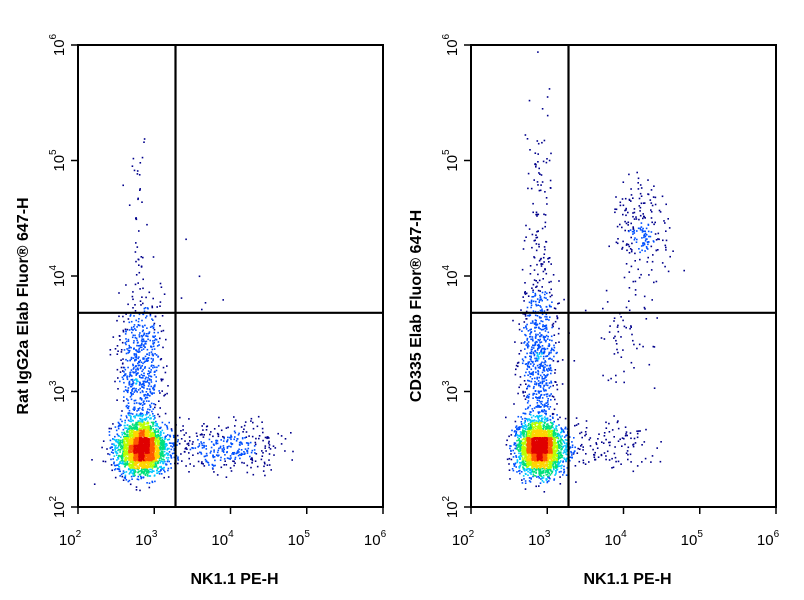  What do you see at coordinates (58, 391) in the screenshot?
I see `y-tick-label: 103` at bounding box center [58, 391].